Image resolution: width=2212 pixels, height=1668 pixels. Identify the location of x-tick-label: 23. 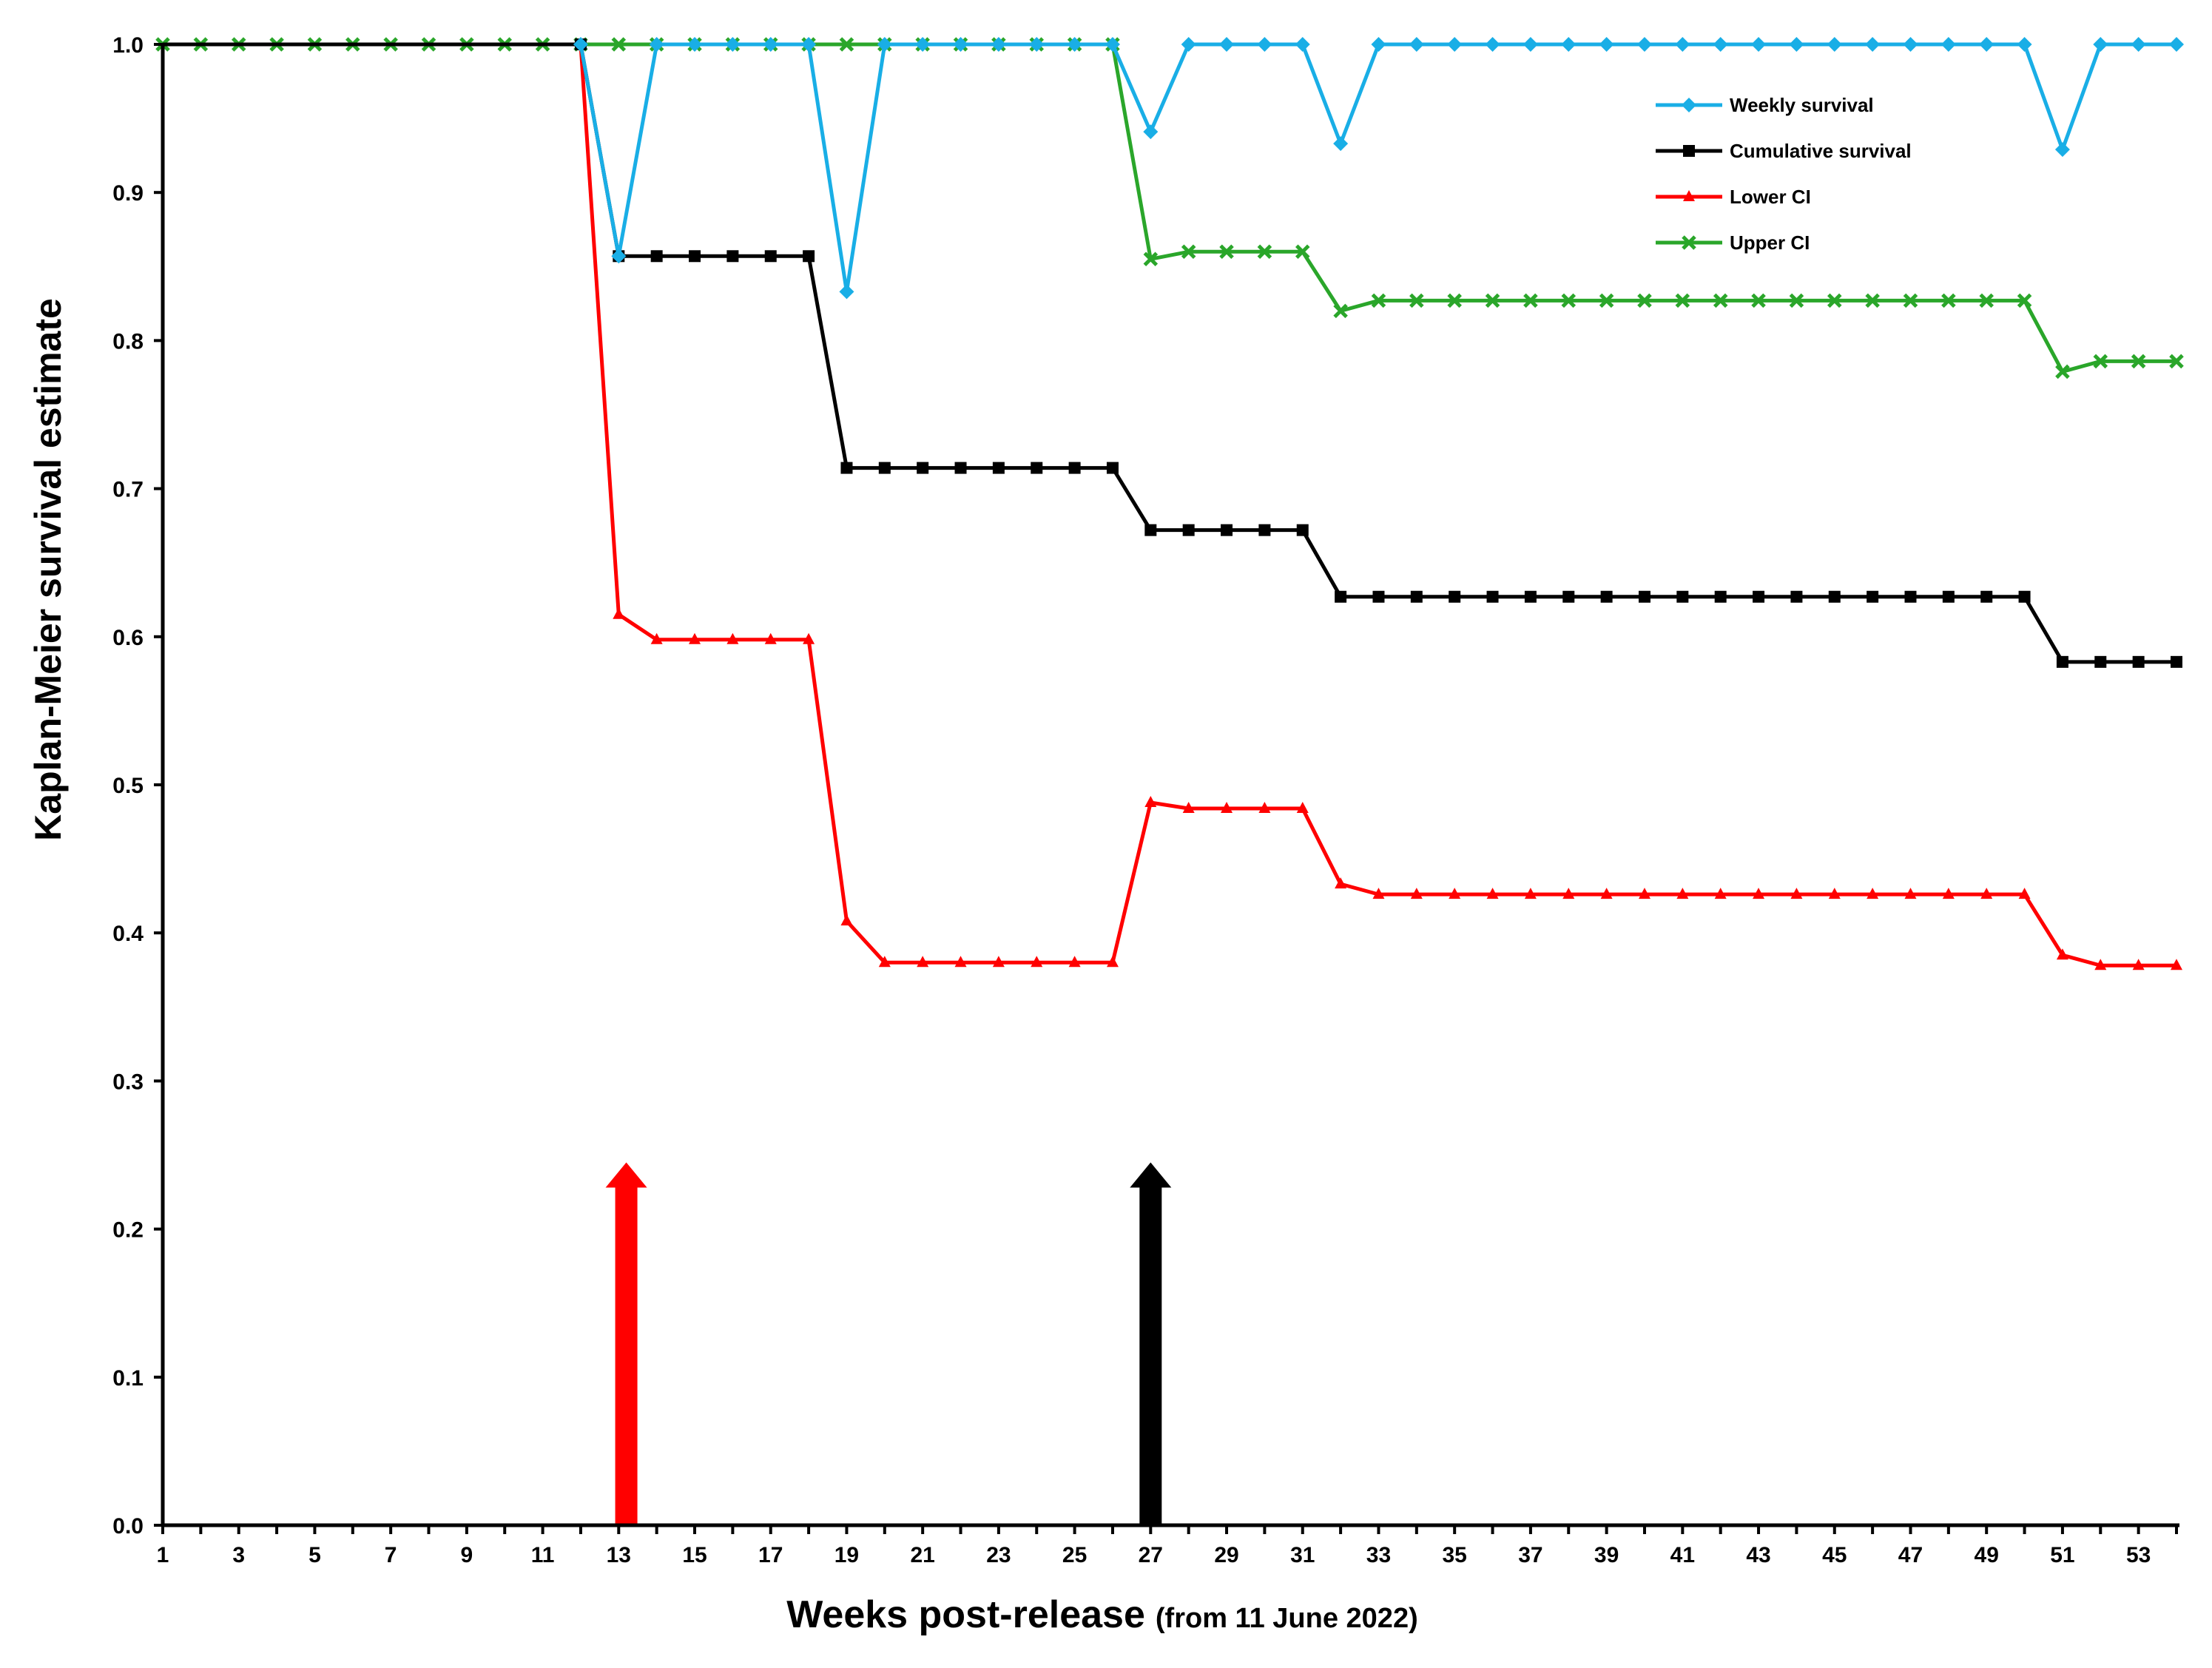
(998, 1555).